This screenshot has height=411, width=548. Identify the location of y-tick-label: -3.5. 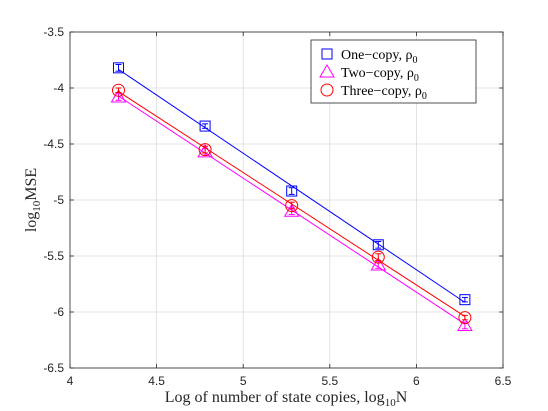
(53, 32).